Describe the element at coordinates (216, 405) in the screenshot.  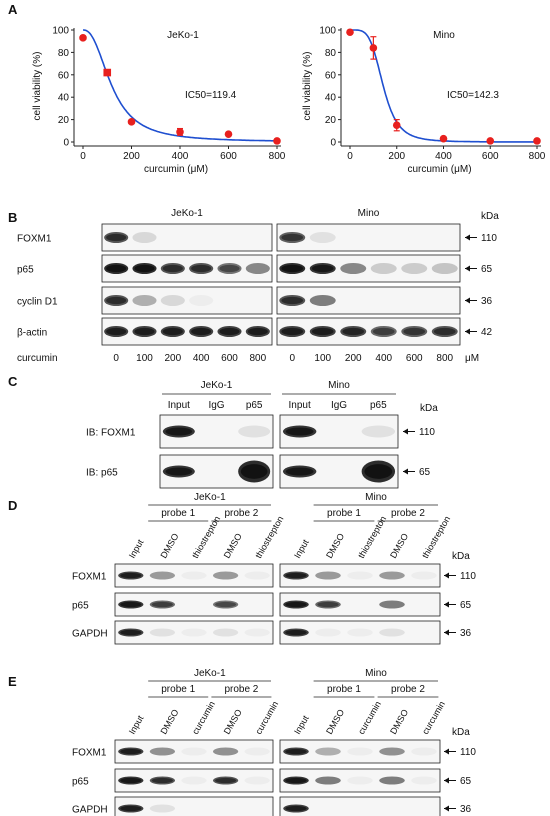
I see `lane-label: IgG` at that location.